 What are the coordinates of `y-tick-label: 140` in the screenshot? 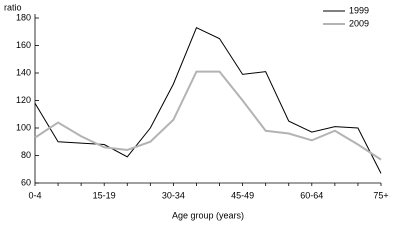 It's located at (23, 72).